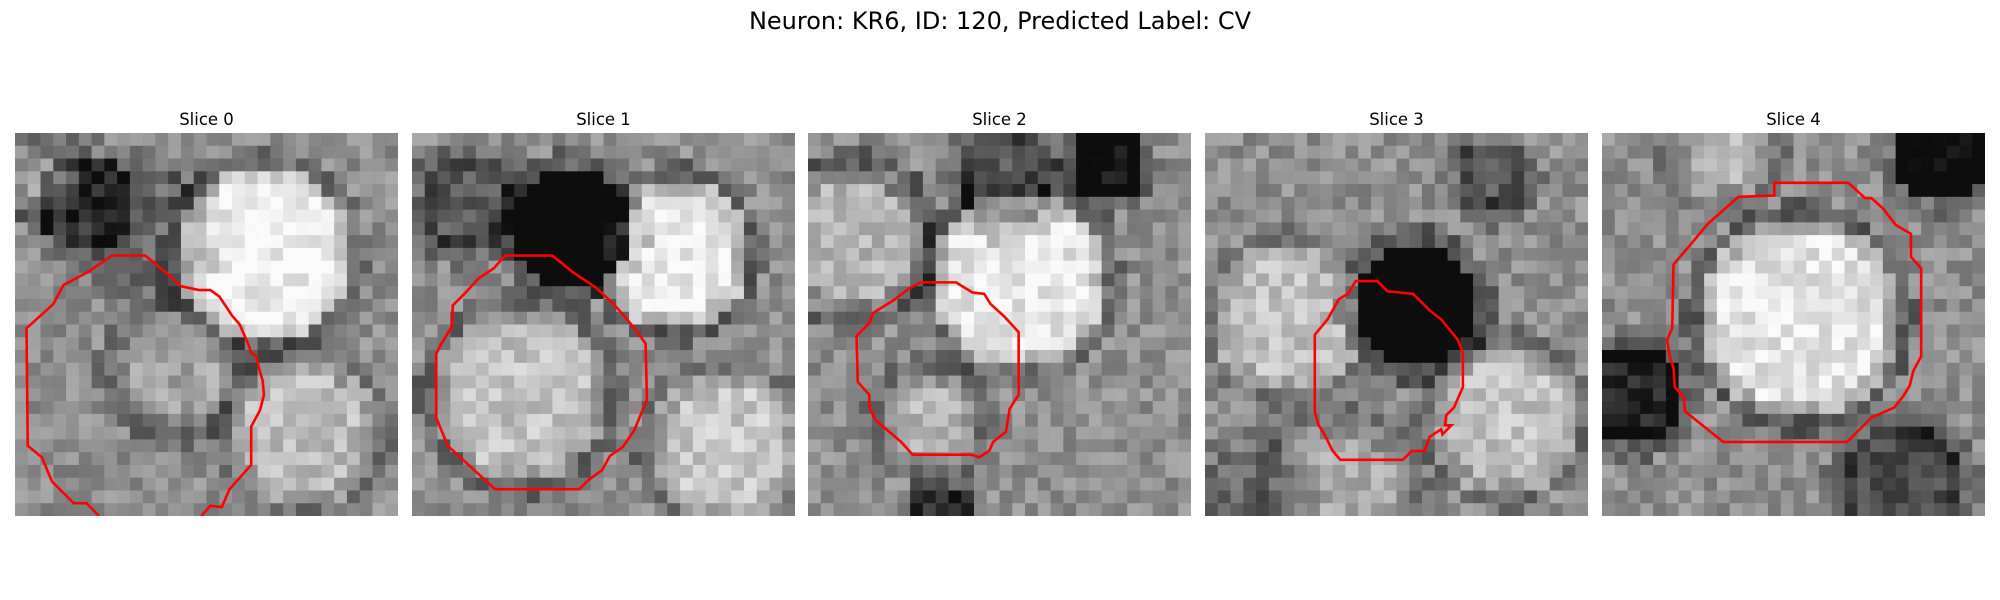 The height and width of the screenshot is (600, 2000). I want to click on slice-title-0: Slice 0, so click(206, 119).